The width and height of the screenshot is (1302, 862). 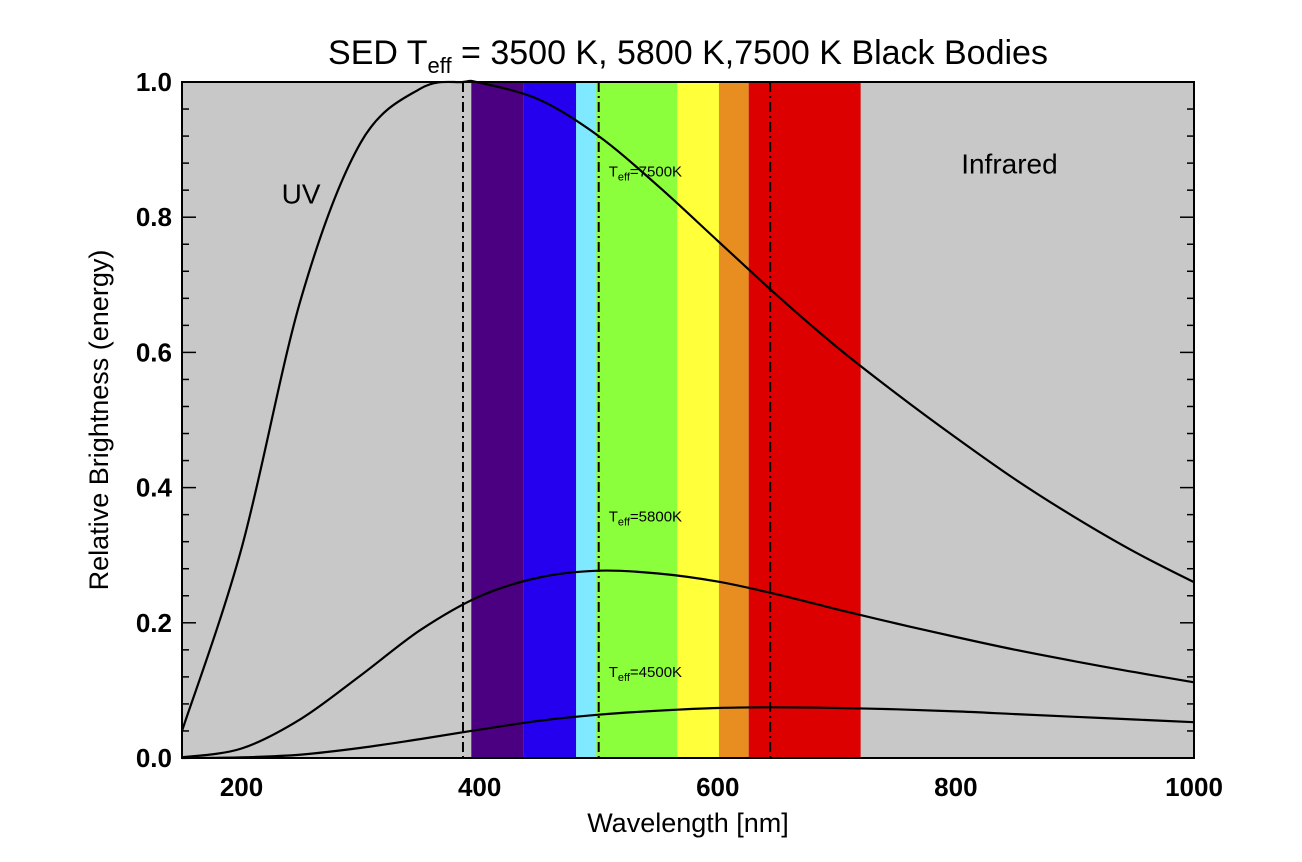 I want to click on y-axis-title: Relative Brightness (energy), so click(x=99, y=420).